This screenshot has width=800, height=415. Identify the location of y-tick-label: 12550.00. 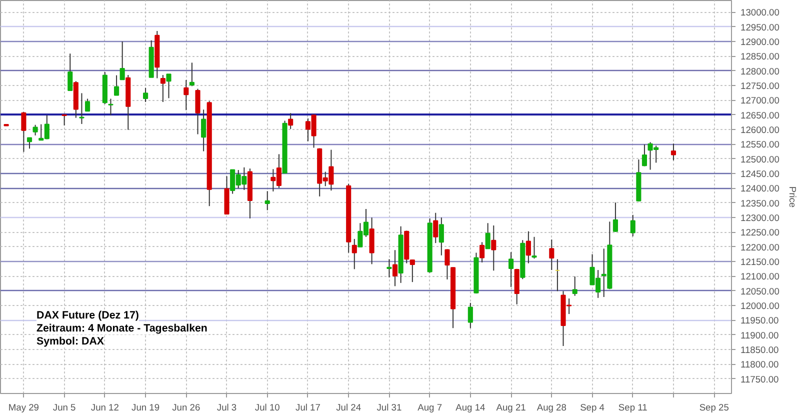
(760, 145).